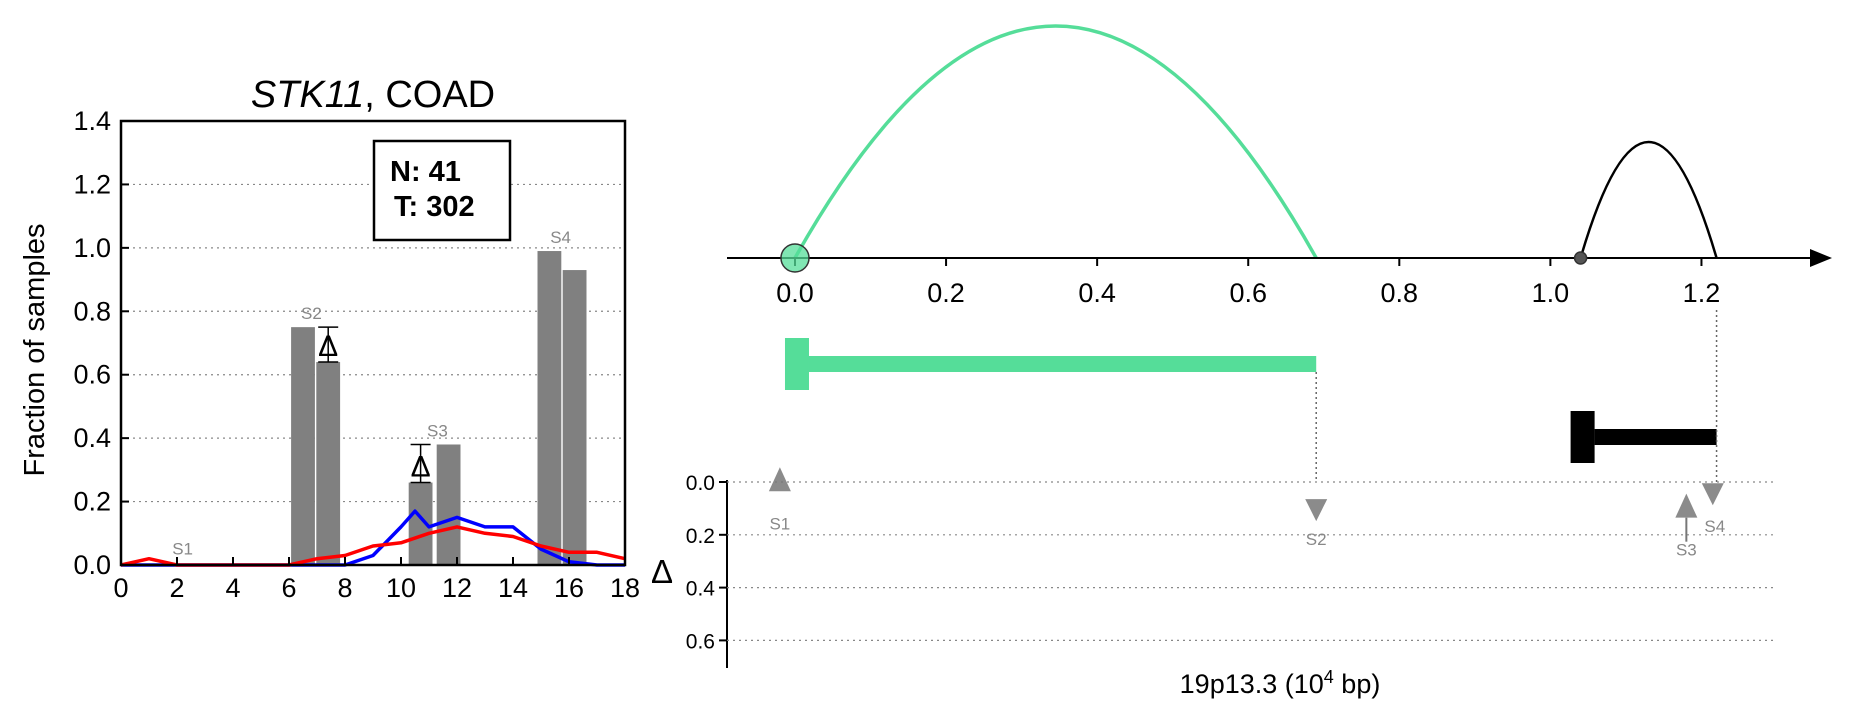  Describe the element at coordinates (425, 172) in the screenshot. I see `legend-n-count: N: 41` at that location.